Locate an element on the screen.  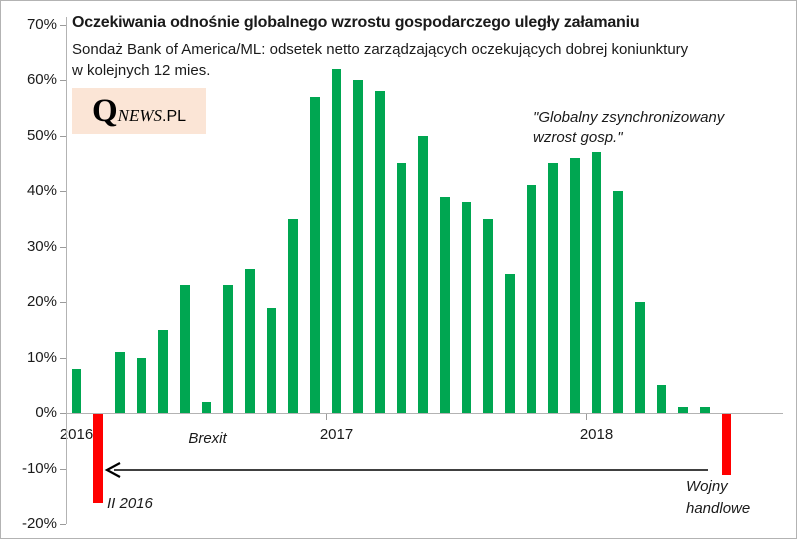
x-axis-year-label: 2018 is located at coordinates (596, 434).